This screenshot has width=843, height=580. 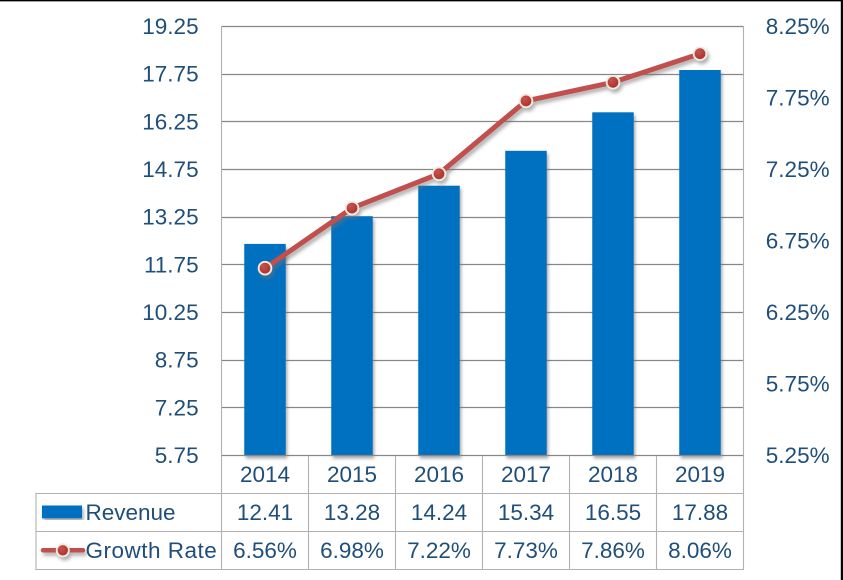 What do you see at coordinates (798, 98) in the screenshot?
I see `svg-text: 7.75%` at bounding box center [798, 98].